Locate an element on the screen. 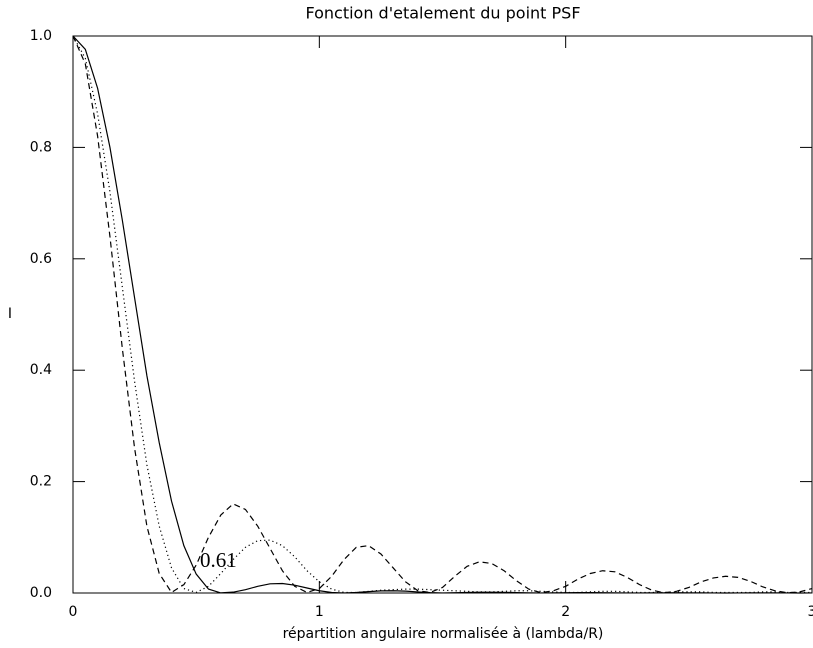  y-tick-label: 0.0 is located at coordinates (41, 593).